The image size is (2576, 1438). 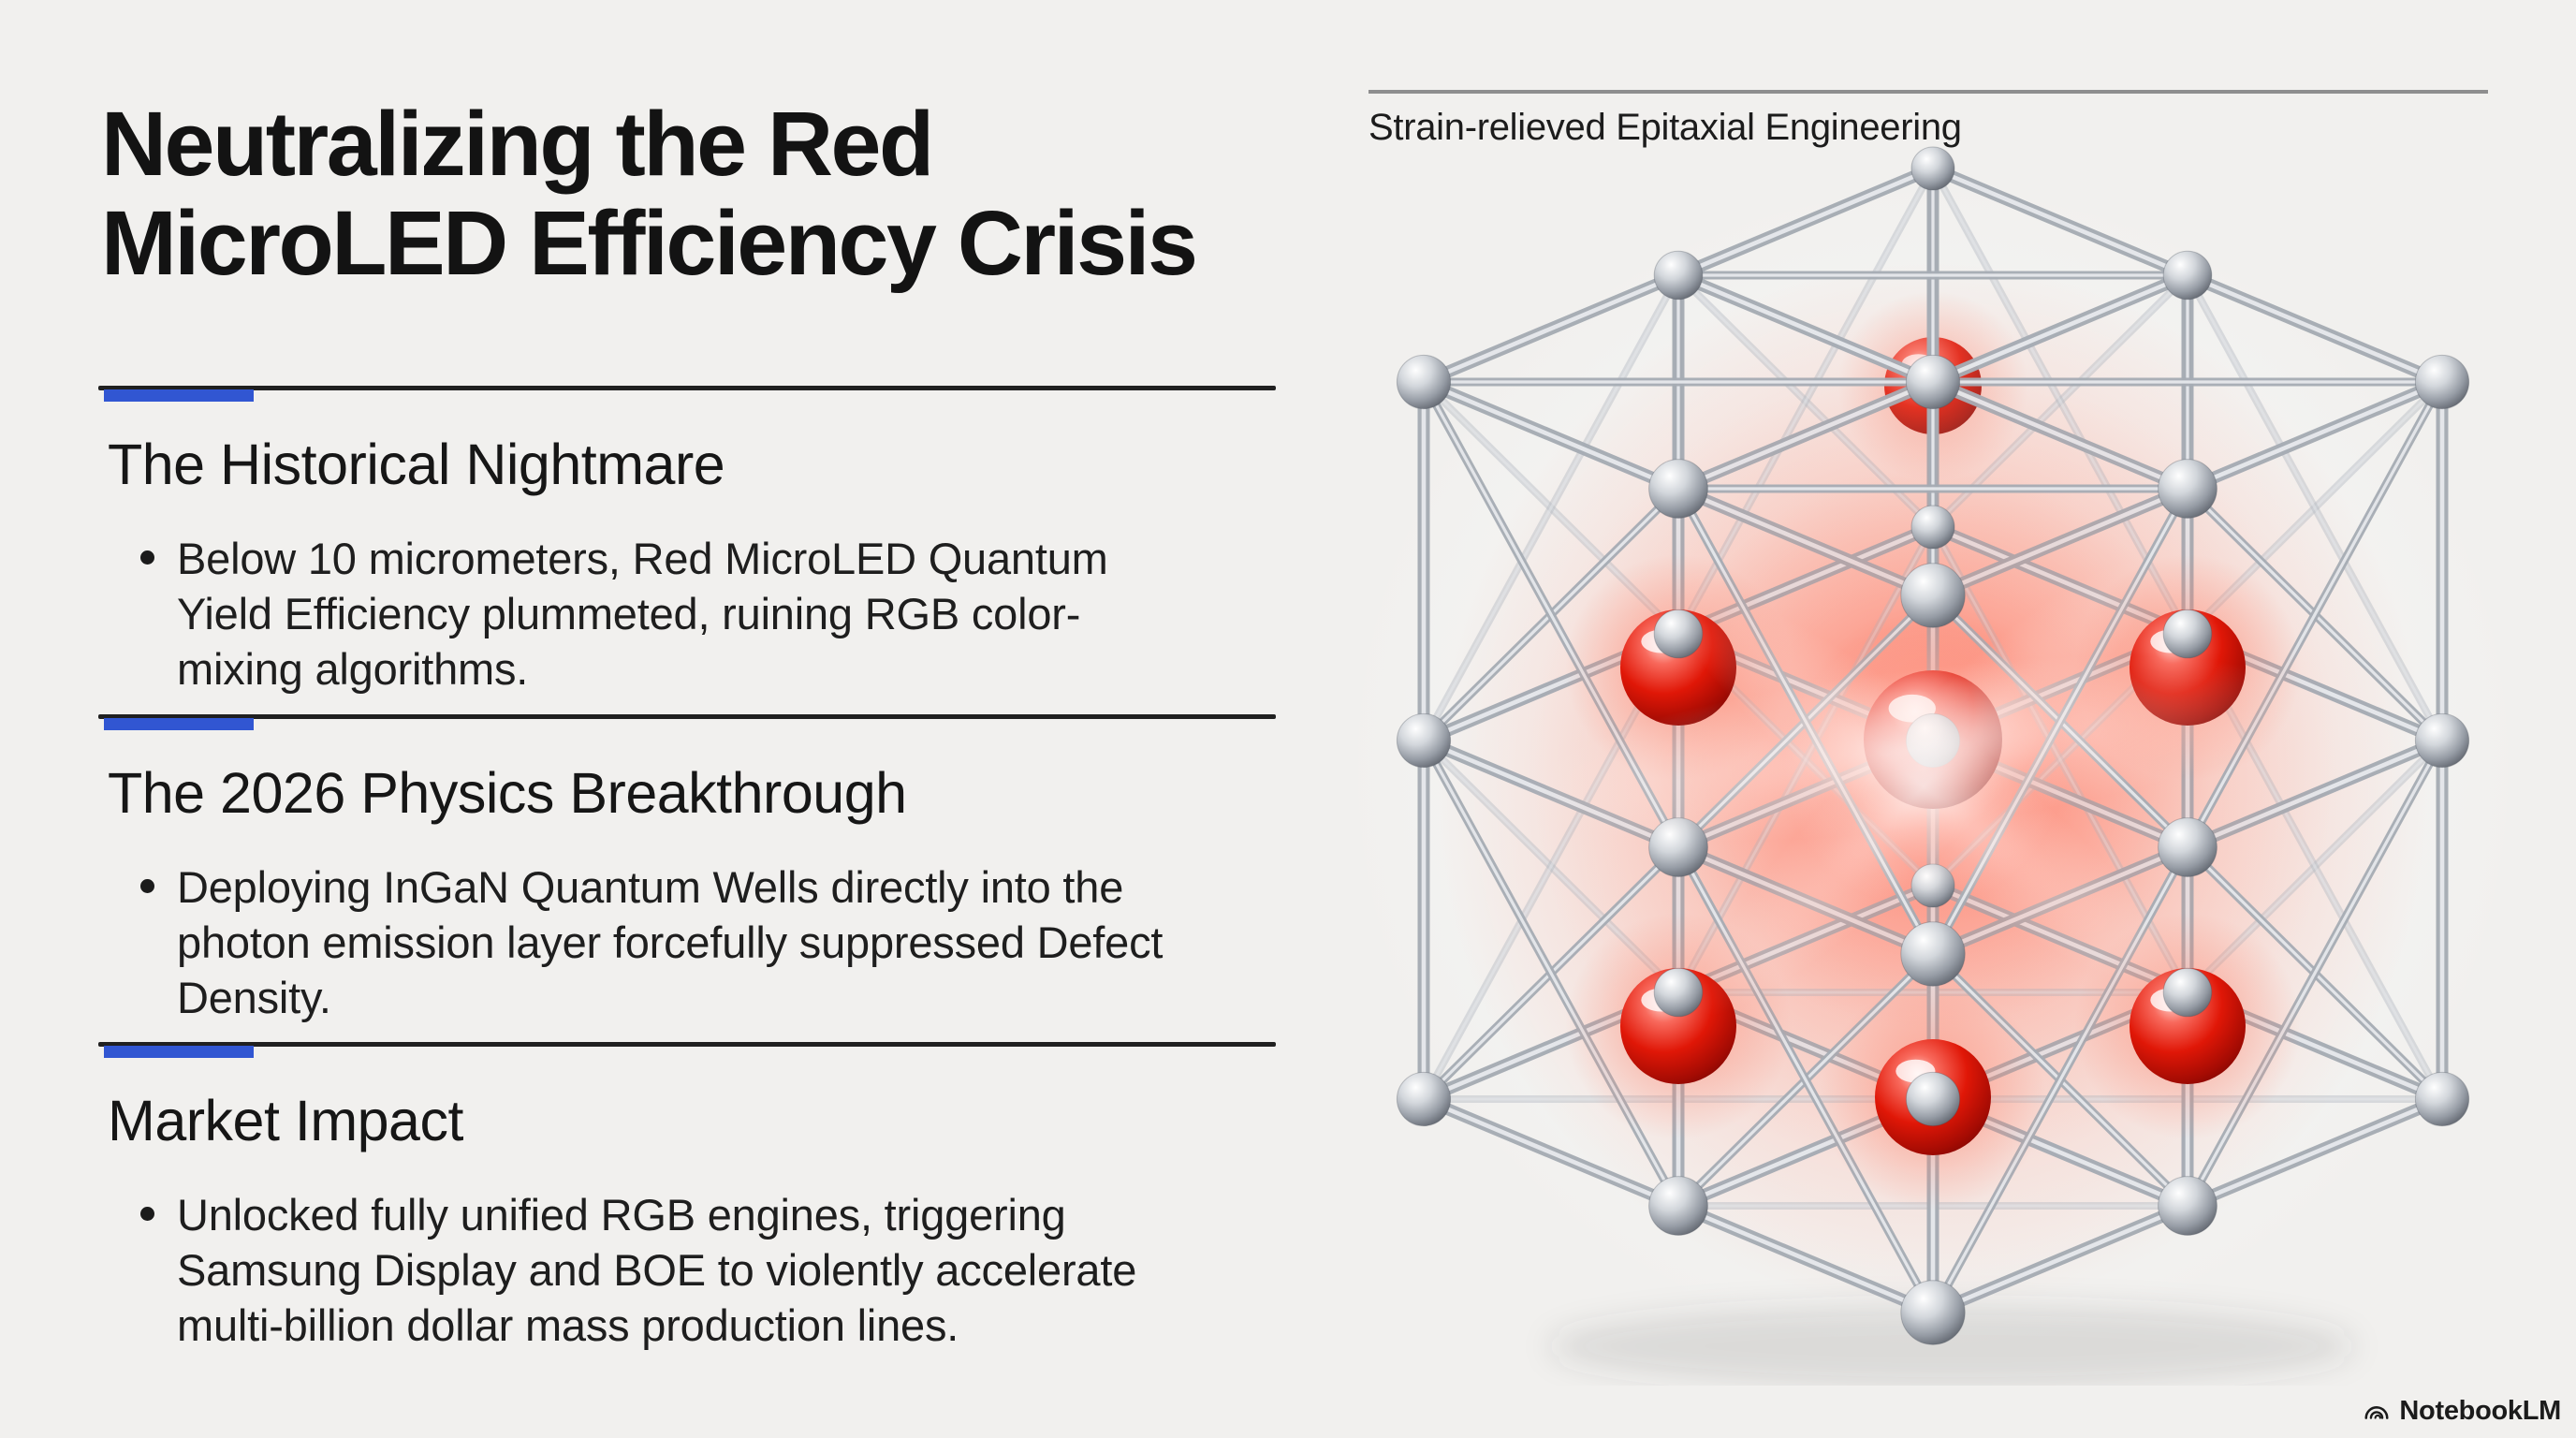 What do you see at coordinates (507, 793) in the screenshot?
I see `section-heading: The 2026 Physics Breakthrough` at bounding box center [507, 793].